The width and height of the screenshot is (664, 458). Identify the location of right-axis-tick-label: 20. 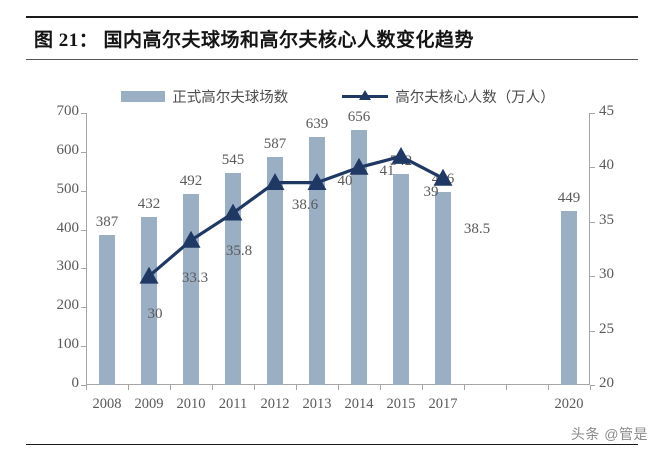
(606, 383).